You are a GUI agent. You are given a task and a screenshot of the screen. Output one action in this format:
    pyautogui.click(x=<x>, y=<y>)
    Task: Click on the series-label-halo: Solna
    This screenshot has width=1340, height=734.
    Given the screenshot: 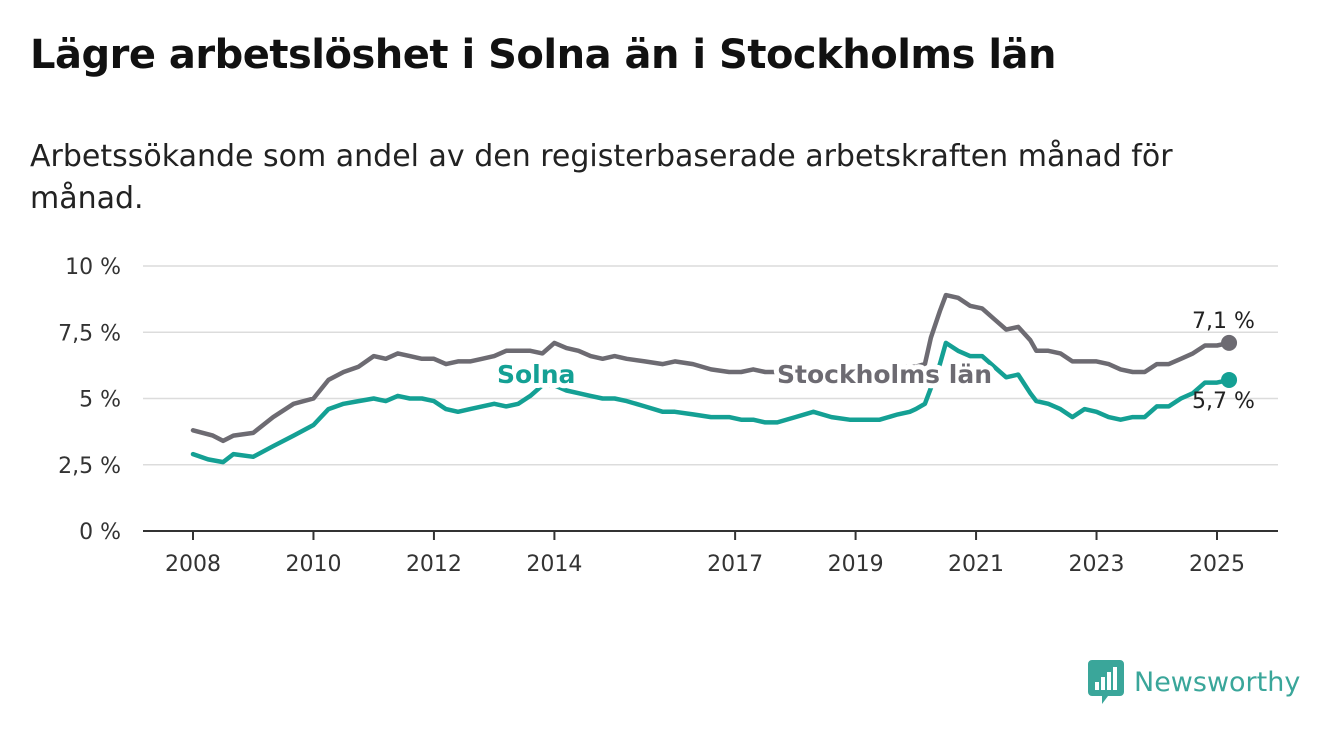 What is the action you would take?
    pyautogui.click(x=536, y=374)
    